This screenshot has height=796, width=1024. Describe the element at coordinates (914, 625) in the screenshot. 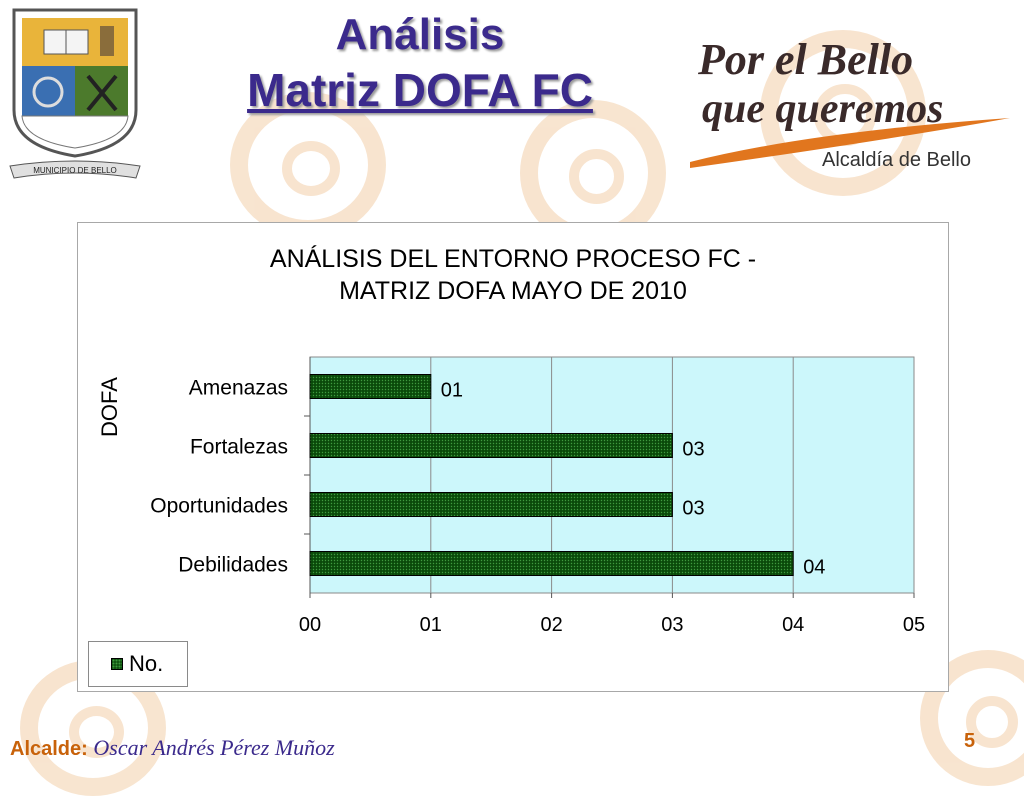

I see `x-tick-label: 05` at that location.